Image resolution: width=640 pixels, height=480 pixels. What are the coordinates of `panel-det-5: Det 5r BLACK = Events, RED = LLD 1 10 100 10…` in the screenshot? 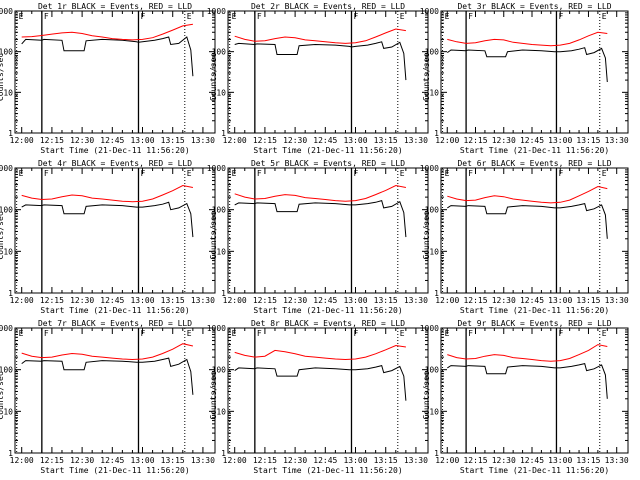 It's located at (318, 237).